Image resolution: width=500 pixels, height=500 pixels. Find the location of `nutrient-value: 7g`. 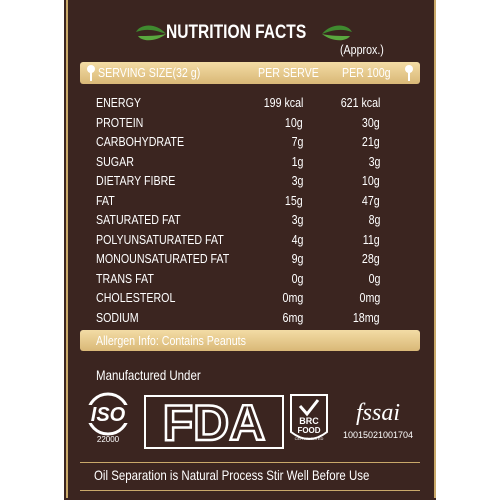

nutrient-value: 7g is located at coordinates (296, 141).